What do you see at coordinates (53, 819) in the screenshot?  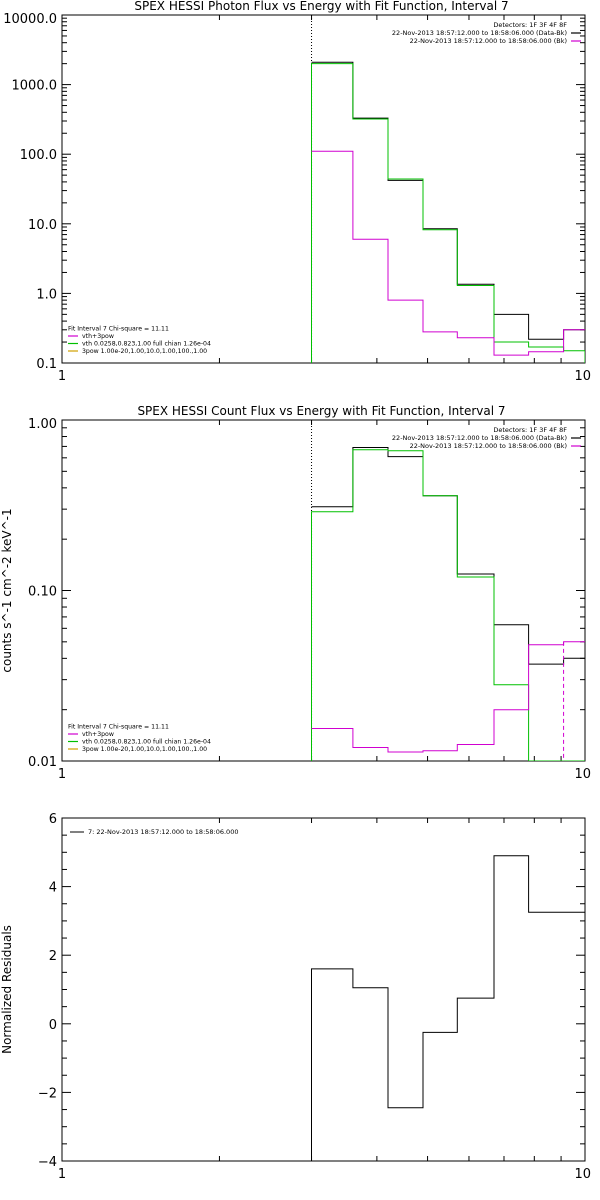 I see `y-tick-label: 6` at bounding box center [53, 819].